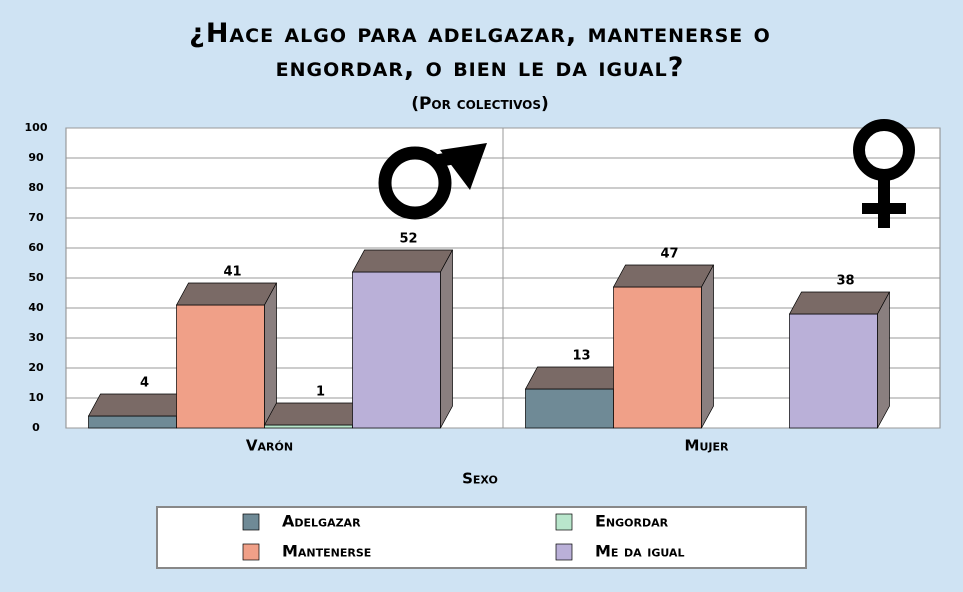  I want to click on x-tick-label: Varón, so click(269, 446).